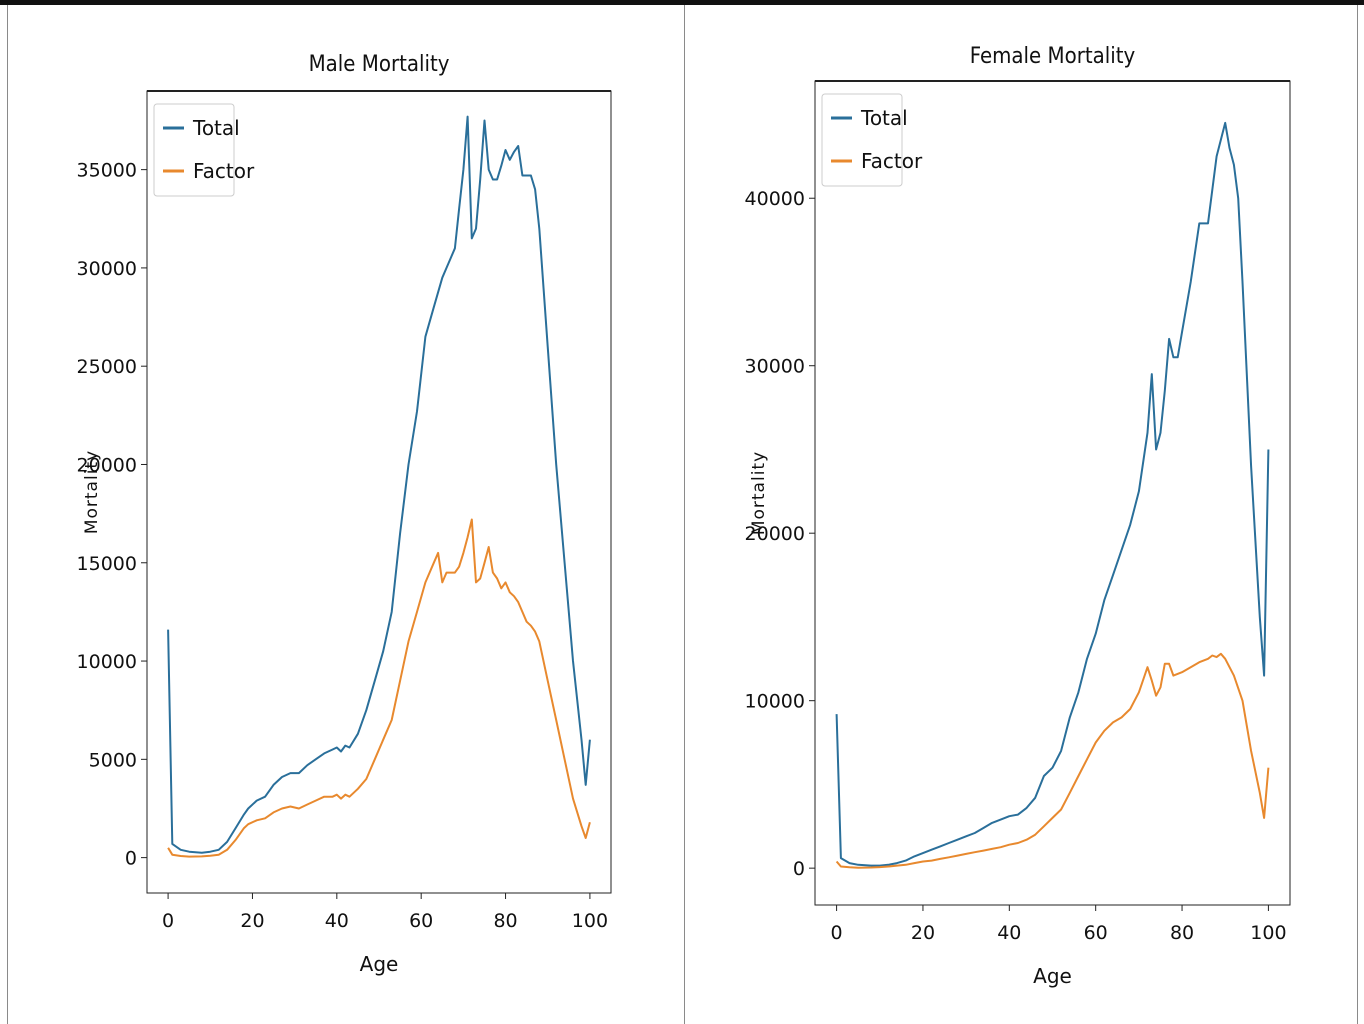 This screenshot has height=1024, width=1364. What do you see at coordinates (682, 2) in the screenshot?
I see `top-border` at bounding box center [682, 2].